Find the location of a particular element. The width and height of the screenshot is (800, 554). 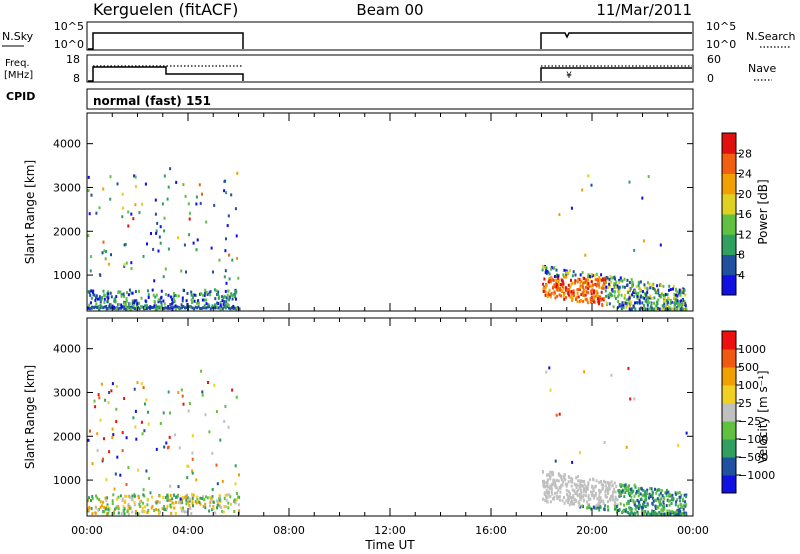

velocity-colorbar-tick-label: −1000 is located at coordinates (756, 475).